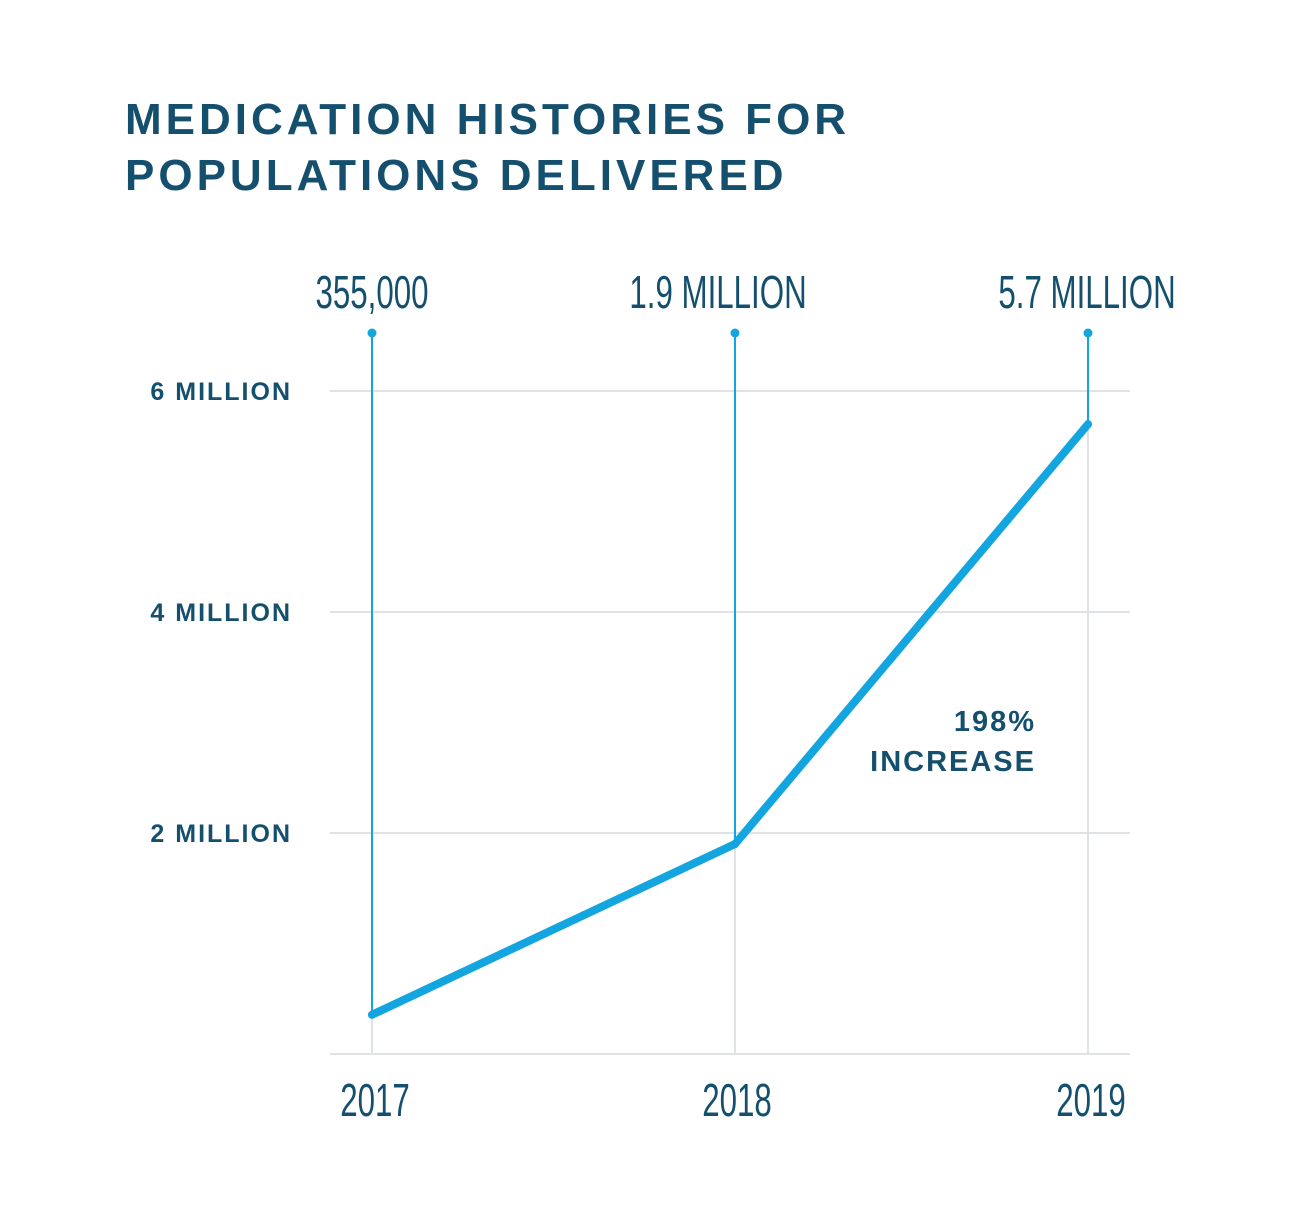 This screenshot has height=1209, width=1313. Describe the element at coordinates (717, 292) in the screenshot. I see `data-label: 1.9 MILLION` at that location.